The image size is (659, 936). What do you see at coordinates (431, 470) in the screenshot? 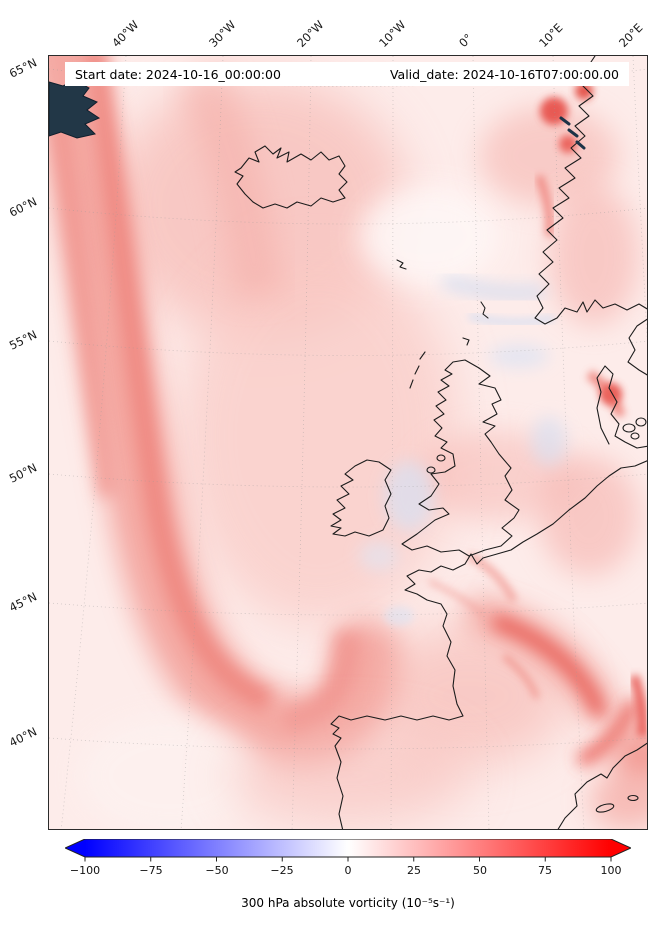
I see `coastline-anglesey` at bounding box center [431, 470].